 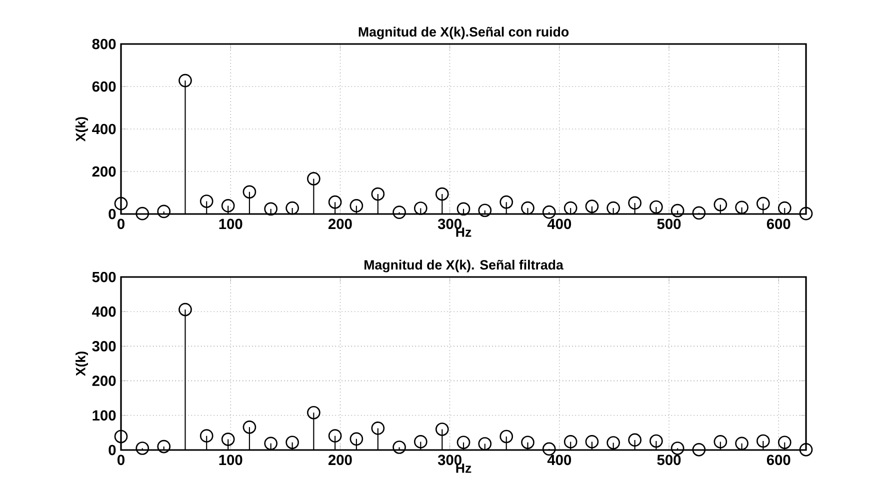 What do you see at coordinates (104, 44) in the screenshot?
I see `y-tick-label: 800` at bounding box center [104, 44].